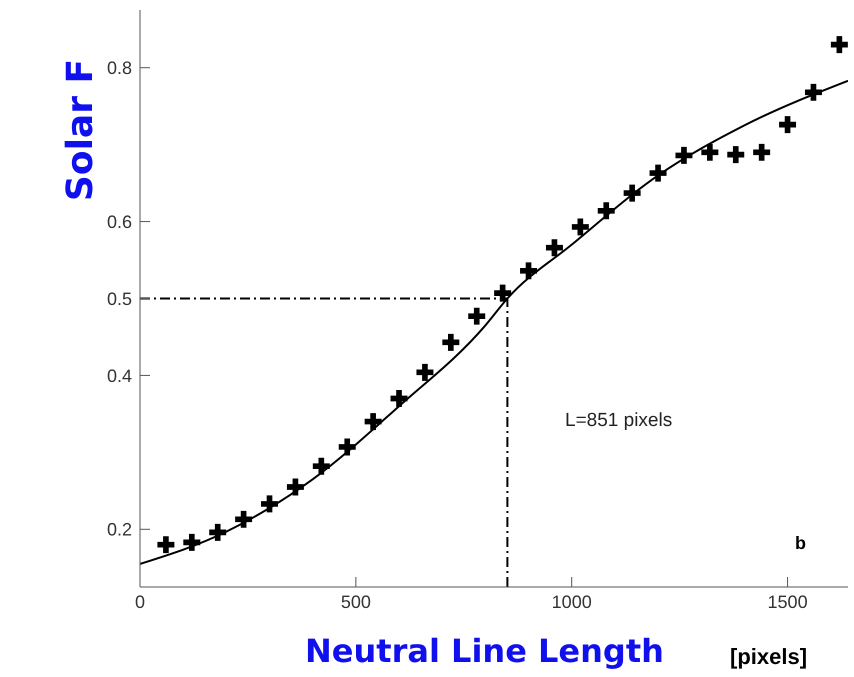 The height and width of the screenshot is (677, 854). I want to click on x-tick-label: 500, so click(355, 602).